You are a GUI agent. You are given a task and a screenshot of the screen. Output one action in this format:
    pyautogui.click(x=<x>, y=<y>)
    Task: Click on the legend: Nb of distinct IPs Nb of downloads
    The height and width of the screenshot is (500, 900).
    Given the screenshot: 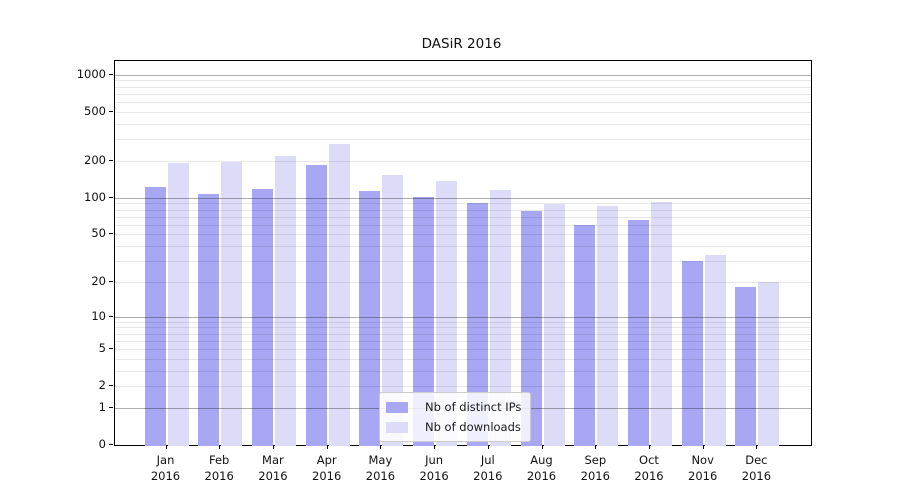 What is the action you would take?
    pyautogui.click(x=455, y=417)
    